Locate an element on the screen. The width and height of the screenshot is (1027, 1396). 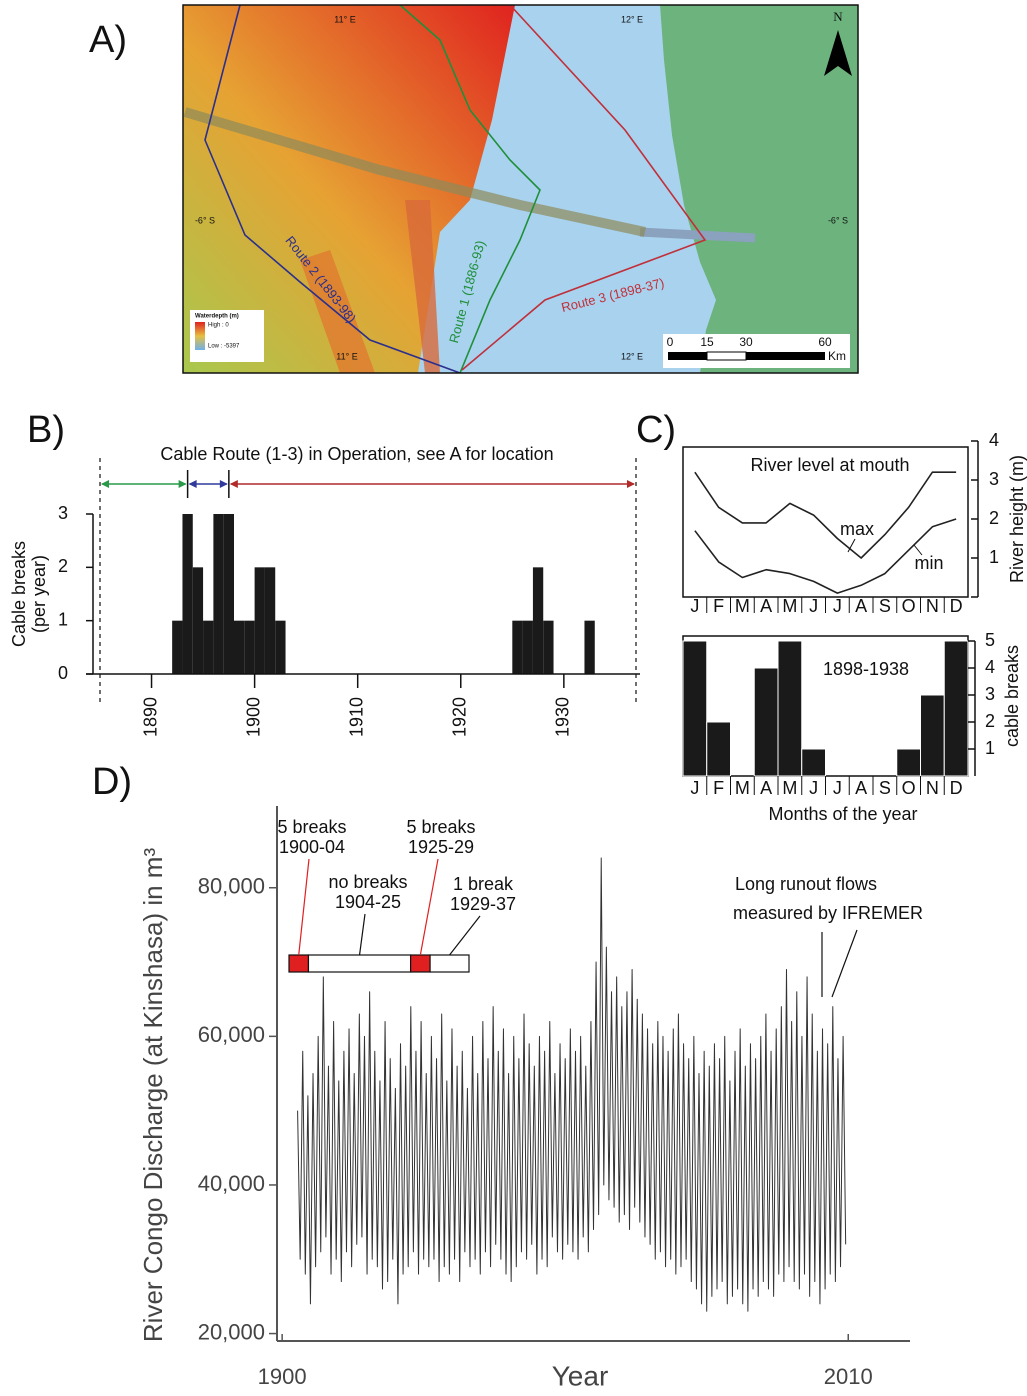
x-tick-label: S is located at coordinates (885, 788).